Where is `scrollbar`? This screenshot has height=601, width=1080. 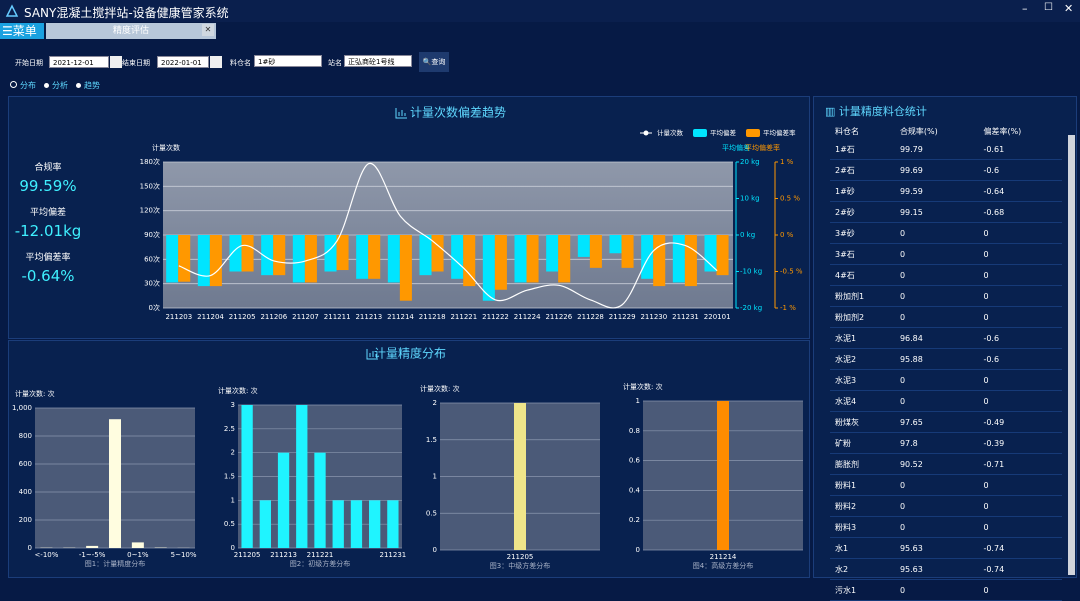 scrollbar is located at coordinates (1071, 355).